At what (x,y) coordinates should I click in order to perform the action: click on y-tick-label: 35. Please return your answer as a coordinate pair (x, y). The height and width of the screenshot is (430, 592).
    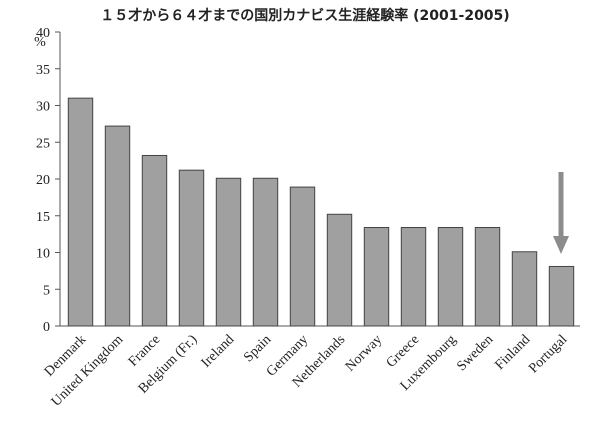
    Looking at the image, I should click on (43, 70).